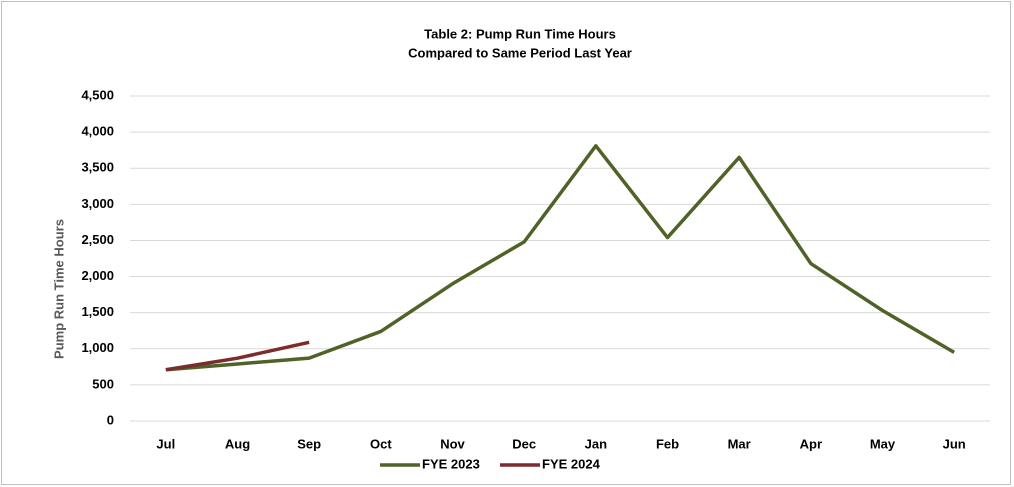 Image resolution: width=1014 pixels, height=487 pixels. I want to click on x-tick-label: May, so click(883, 443).